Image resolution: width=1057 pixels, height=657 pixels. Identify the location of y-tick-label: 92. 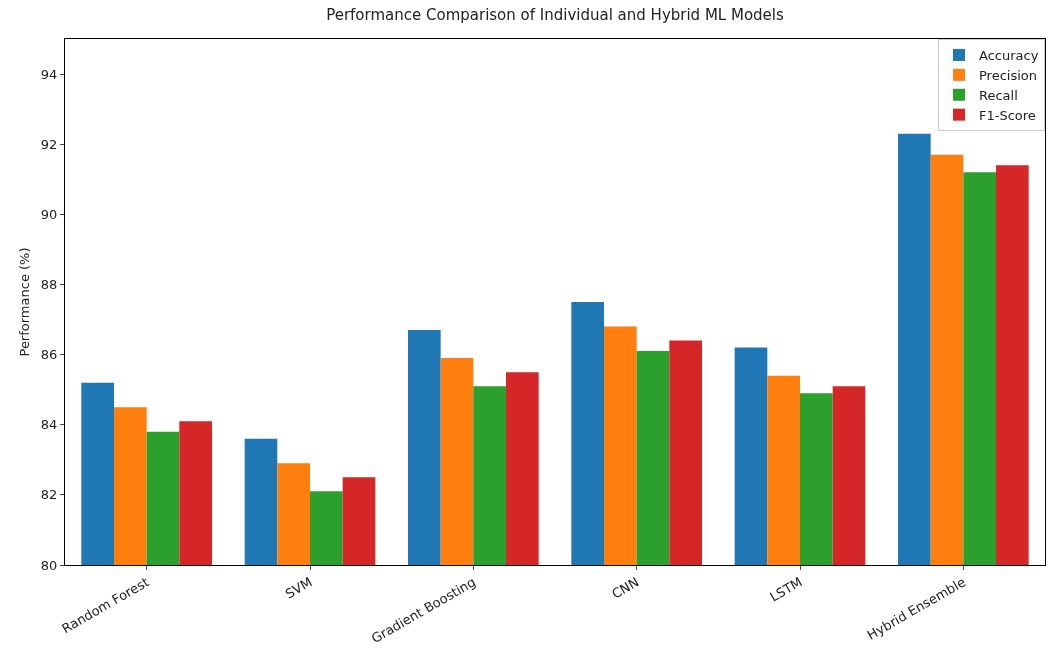
(49, 144).